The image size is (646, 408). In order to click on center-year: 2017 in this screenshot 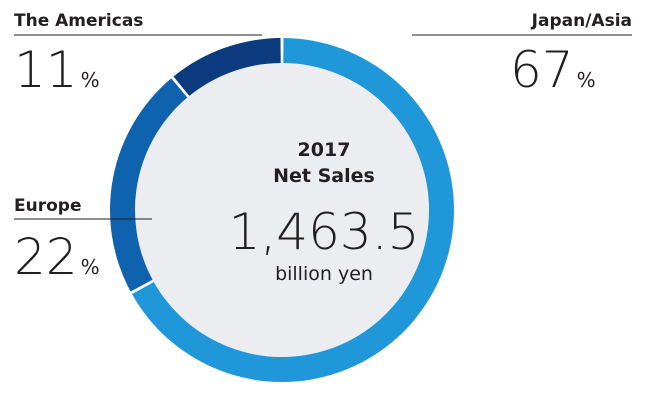, I will do `click(324, 150)`.